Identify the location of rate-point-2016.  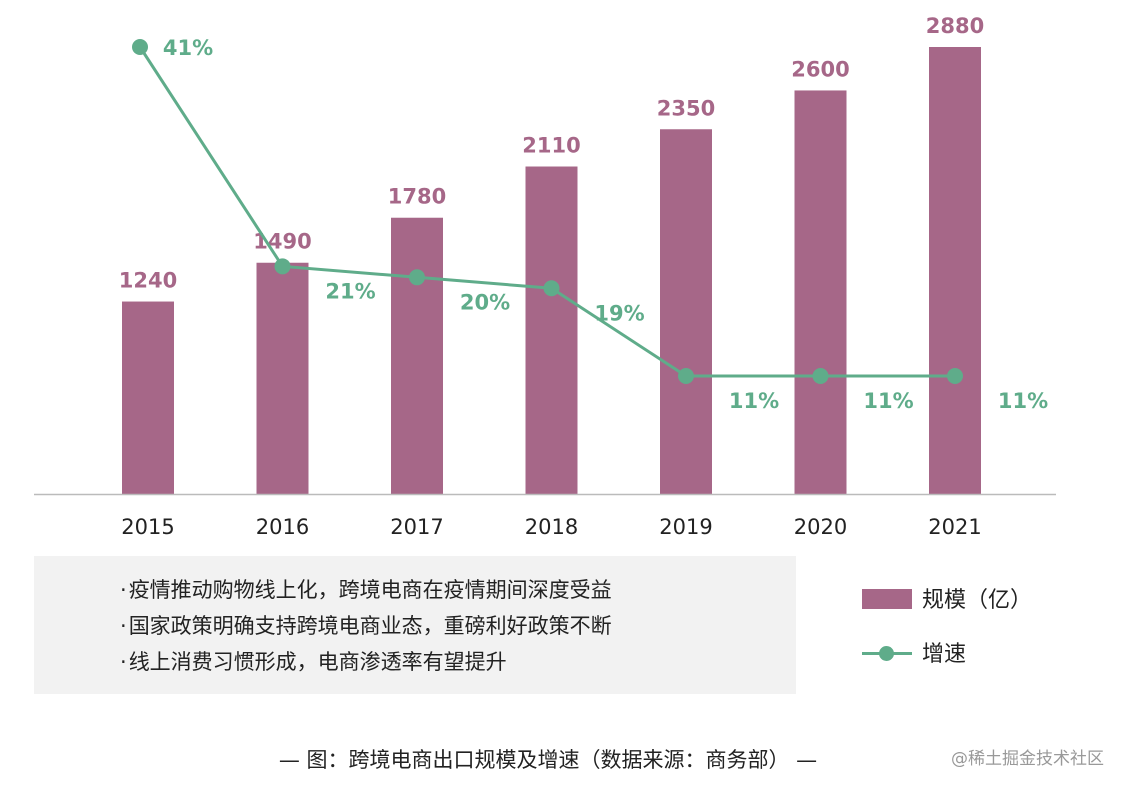
(282, 266).